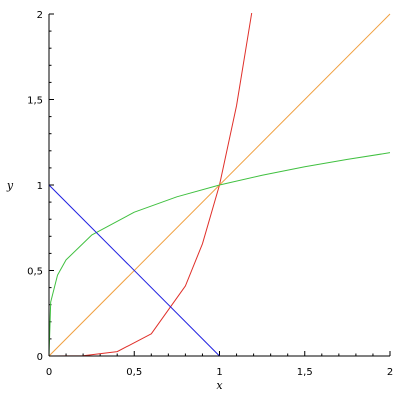 This screenshot has height=400, width=400. I want to click on y-tick-label: 2, so click(40, 15).